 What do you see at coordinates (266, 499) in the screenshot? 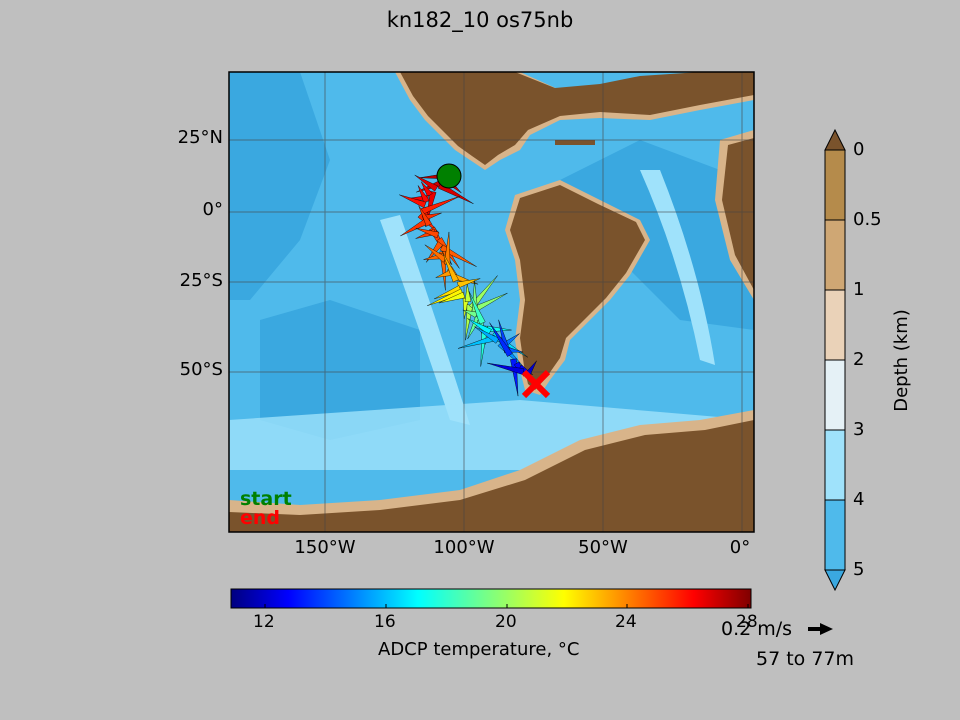
I see `start-legend: start` at bounding box center [266, 499].